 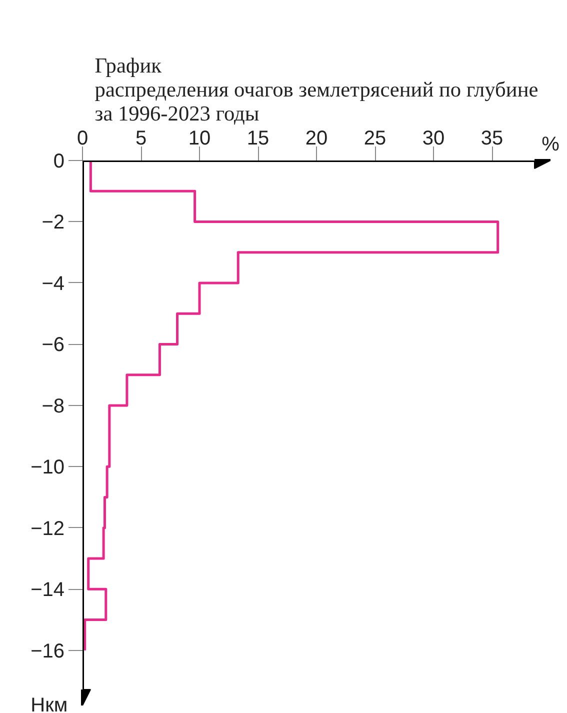 What do you see at coordinates (47, 467) in the screenshot?
I see `y-tick-label: −10` at bounding box center [47, 467].